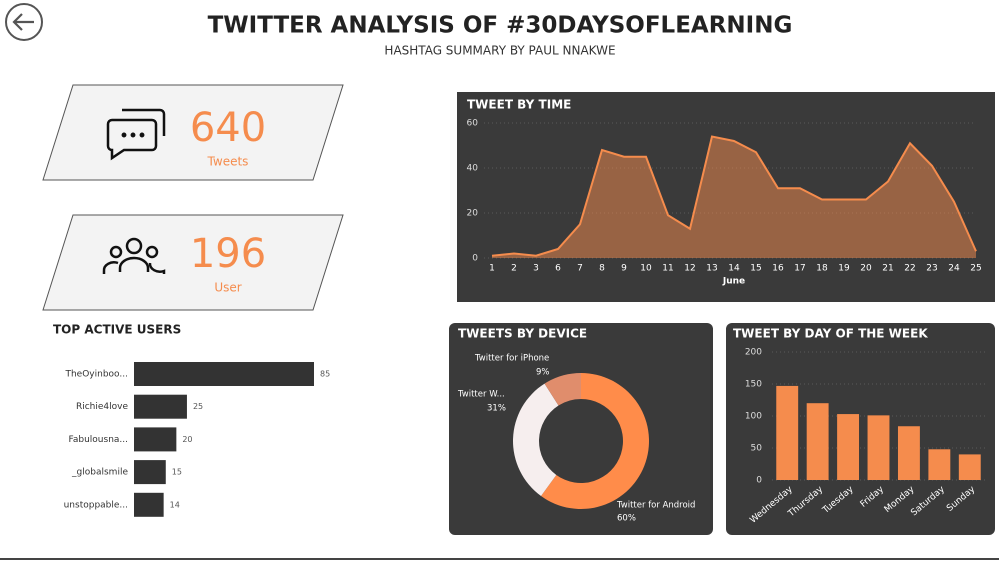  I want to click on chart-title: TWEET BY DAY OF THE WEEK, so click(830, 334).